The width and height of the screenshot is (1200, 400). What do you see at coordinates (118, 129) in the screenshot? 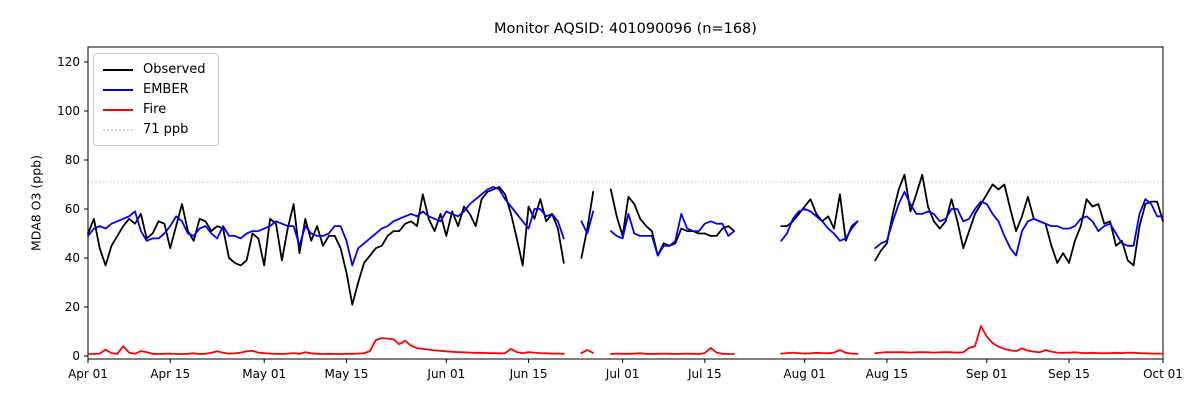
I see `threshold-line-sample` at bounding box center [118, 129].